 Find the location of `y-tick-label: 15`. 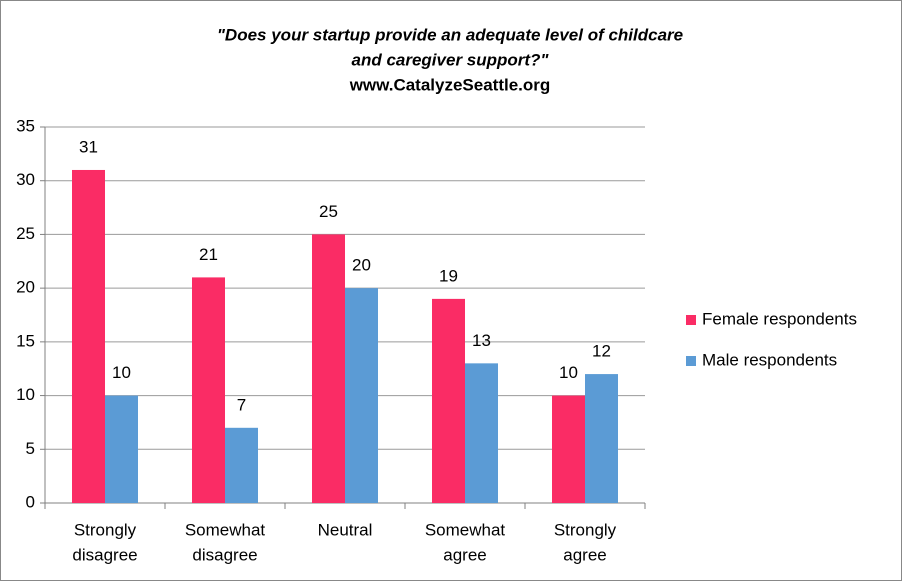

y-tick-label: 15 is located at coordinates (25, 340).